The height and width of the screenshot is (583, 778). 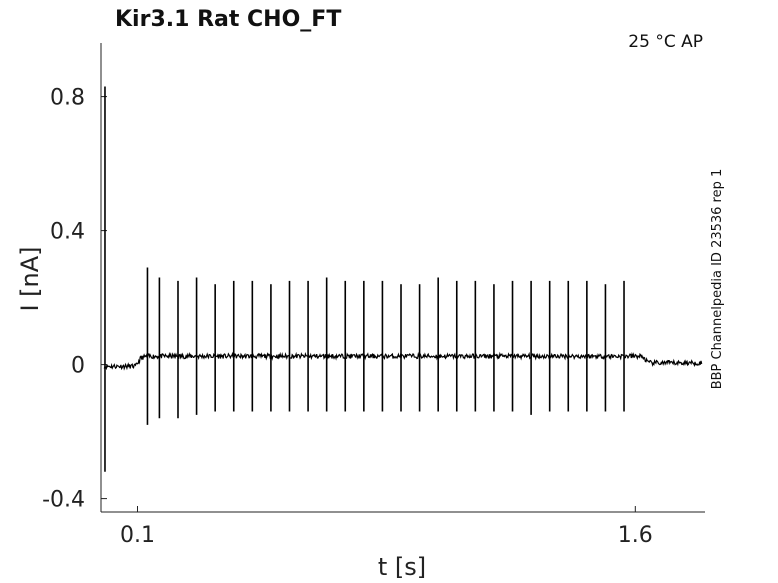 What do you see at coordinates (403, 361) in the screenshot?
I see `current-trace` at bounding box center [403, 361].